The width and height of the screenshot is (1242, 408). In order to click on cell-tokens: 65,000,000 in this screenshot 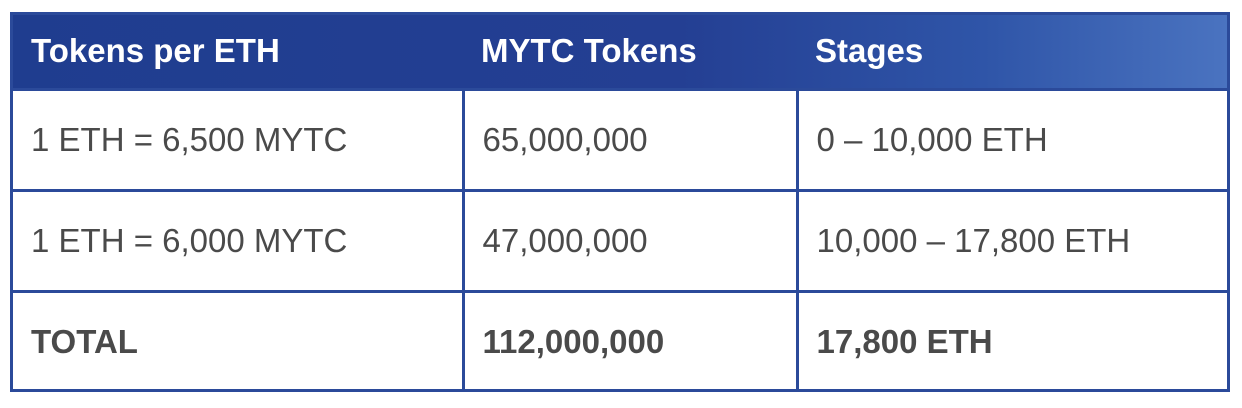, I will do `click(631, 138)`.